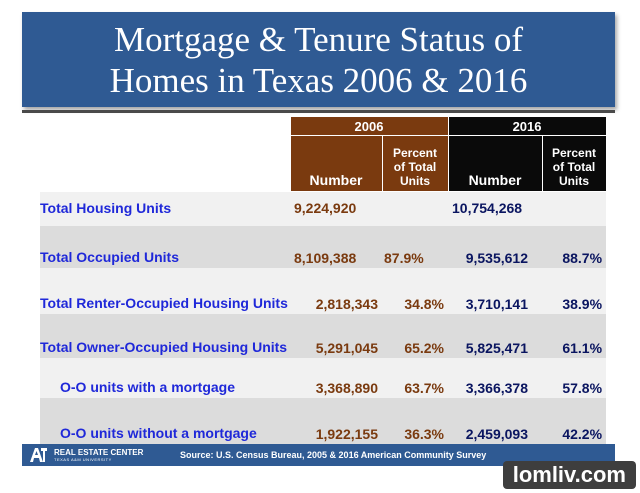 This screenshot has height=493, width=640. Describe the element at coordinates (495, 163) in the screenshot. I see `col-number-2016: Number` at that location.